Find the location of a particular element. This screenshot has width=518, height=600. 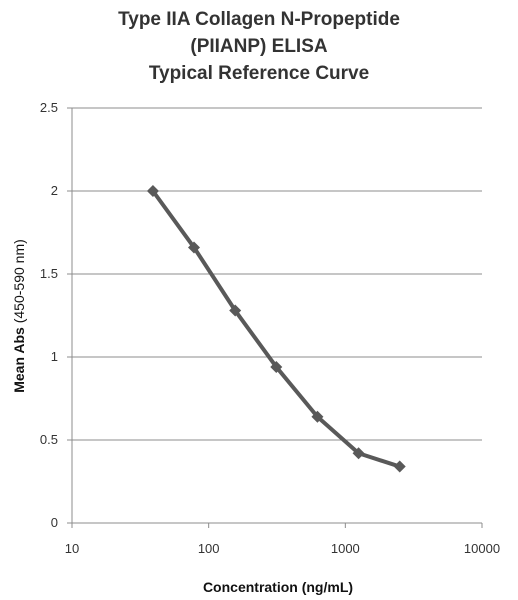

y-axis-title: Mean Abs (450-590 nm) is located at coordinates (19, 316).